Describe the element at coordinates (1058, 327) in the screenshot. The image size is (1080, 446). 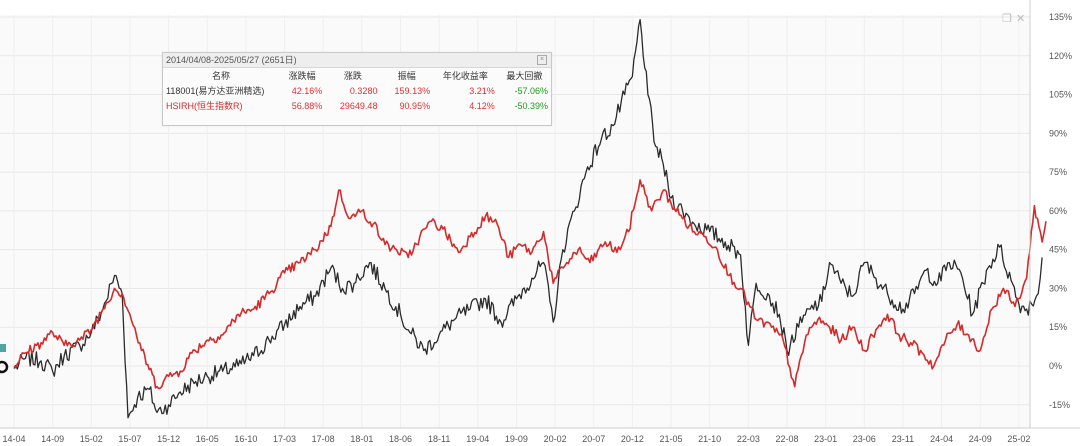
I see `y-tick-label: 15%` at that location.